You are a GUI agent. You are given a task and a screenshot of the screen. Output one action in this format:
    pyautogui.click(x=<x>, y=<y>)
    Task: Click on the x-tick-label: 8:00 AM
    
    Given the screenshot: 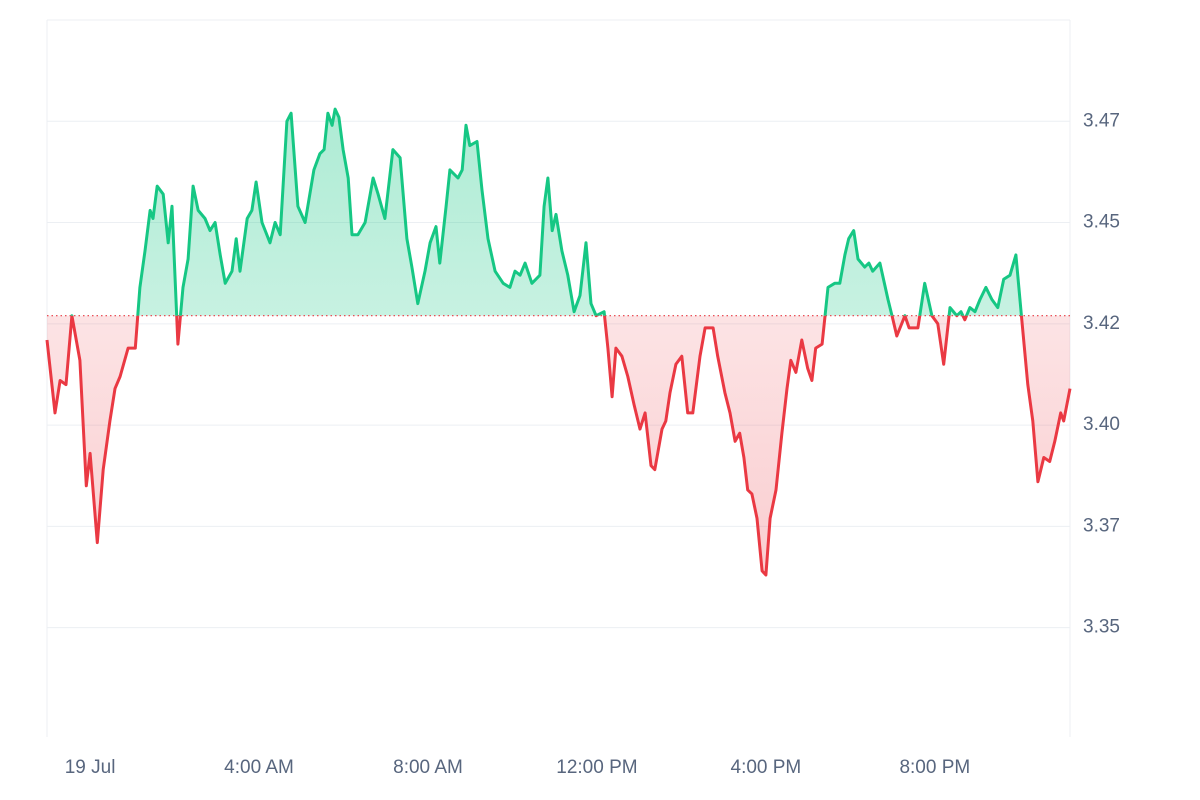 What is the action you would take?
    pyautogui.click(x=428, y=767)
    